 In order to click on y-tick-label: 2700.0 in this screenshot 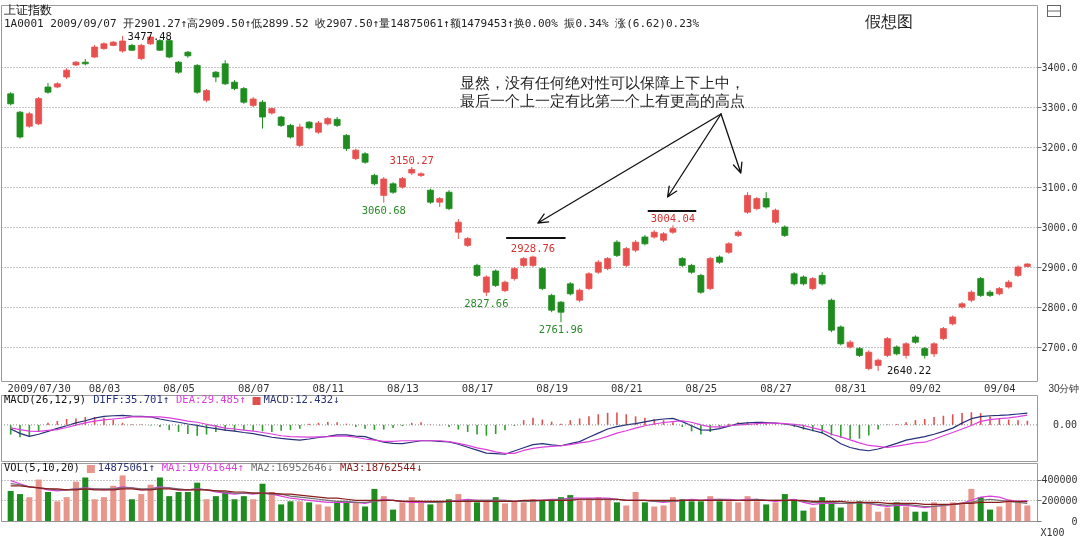, I will do `click(1059, 347)`.